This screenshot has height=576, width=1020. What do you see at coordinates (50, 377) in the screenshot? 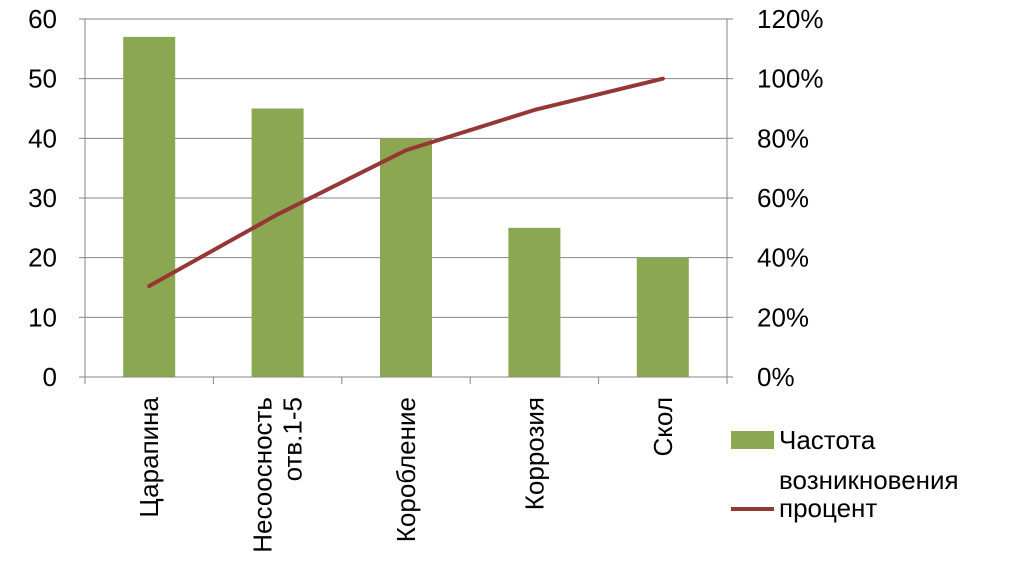
I see `left-tick-label: 0` at bounding box center [50, 377].